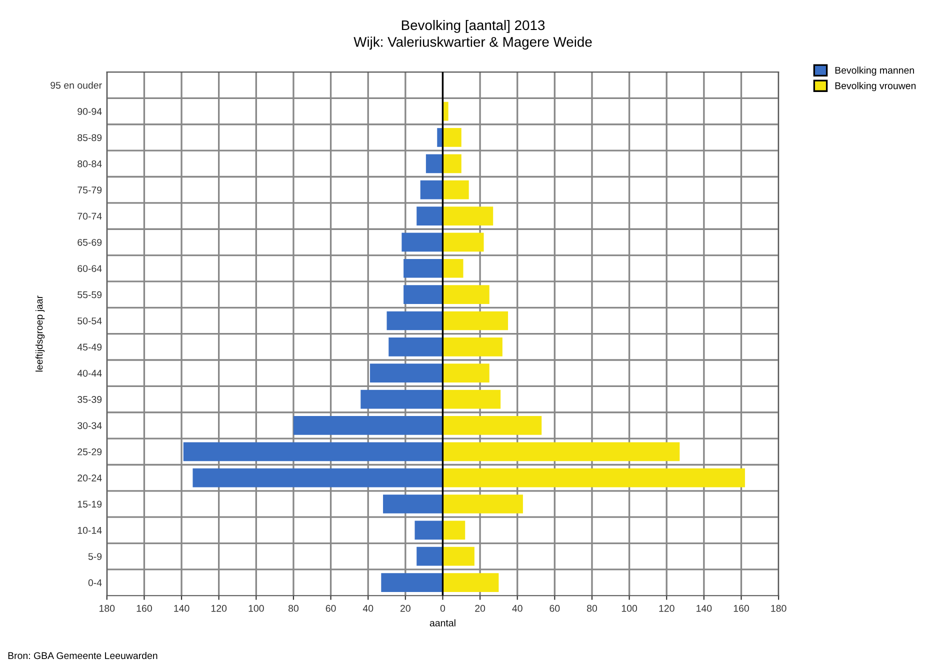  Describe the element at coordinates (89, 347) in the screenshot. I see `y-tick-label: 45-49` at that location.